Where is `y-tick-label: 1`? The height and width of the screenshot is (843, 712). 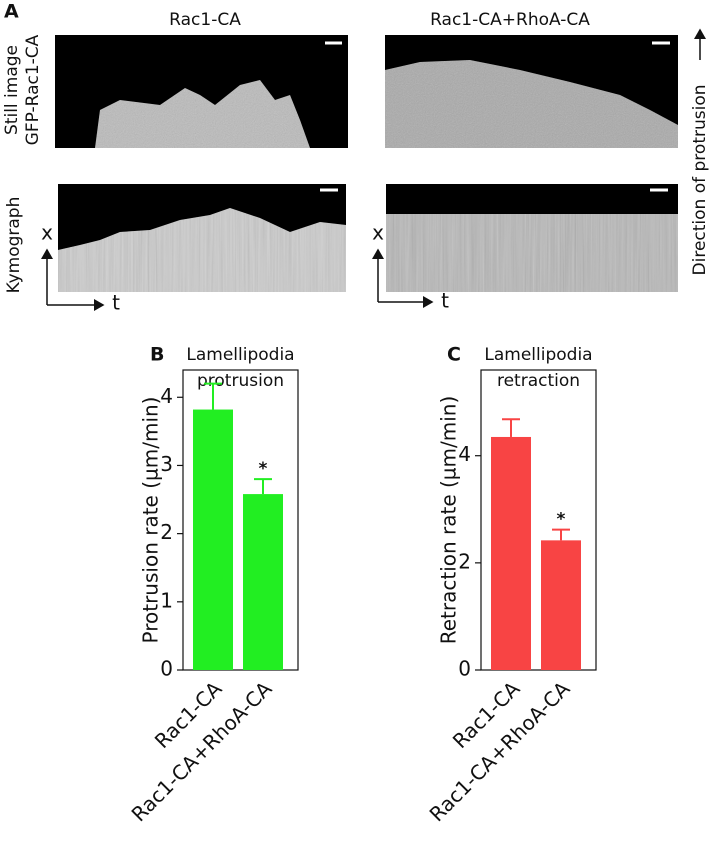
y-tick-label: 1 is located at coordinates (166, 600).